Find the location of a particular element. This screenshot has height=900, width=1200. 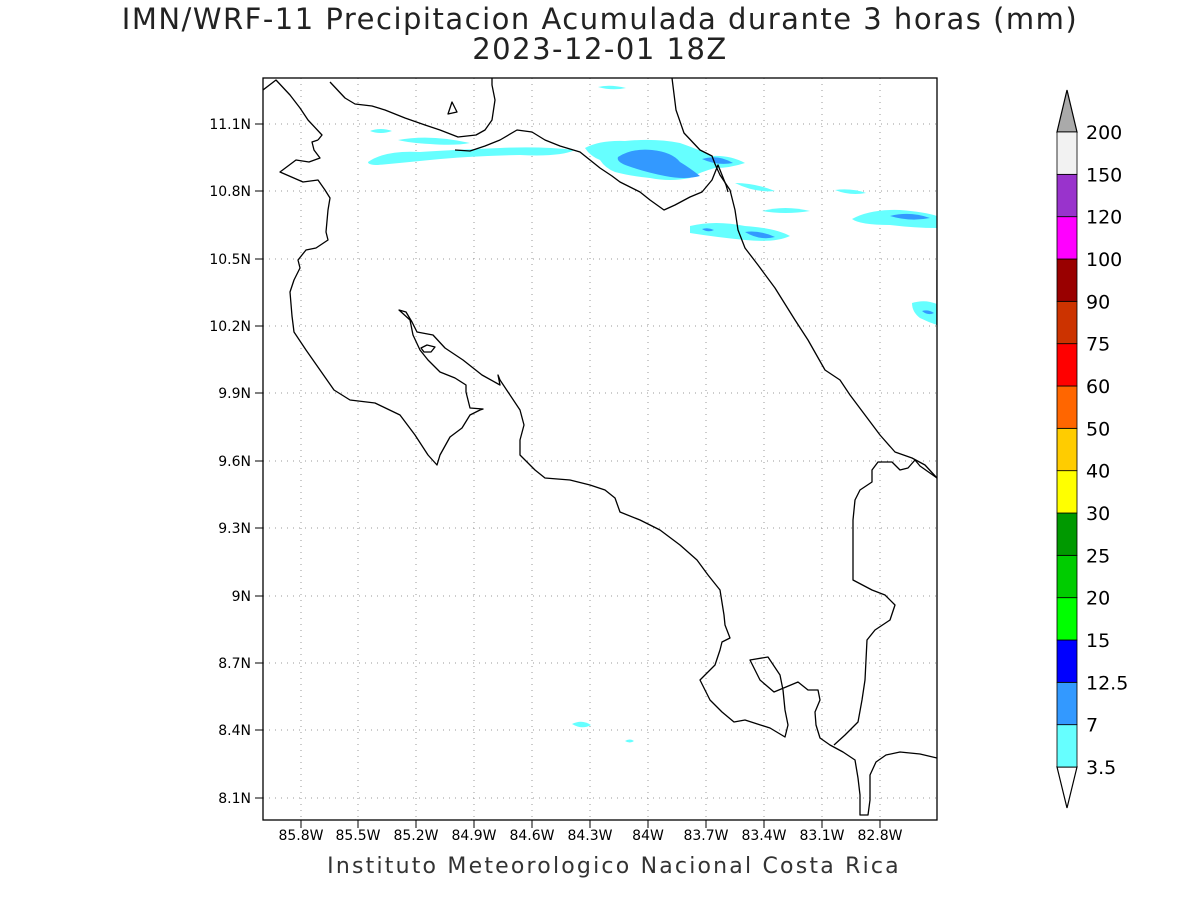

color-legend: 3.5 7 12.5 15 20 25 30 40 50 60 75 90 100 120 150 200 is located at coordinates (1092, 449).